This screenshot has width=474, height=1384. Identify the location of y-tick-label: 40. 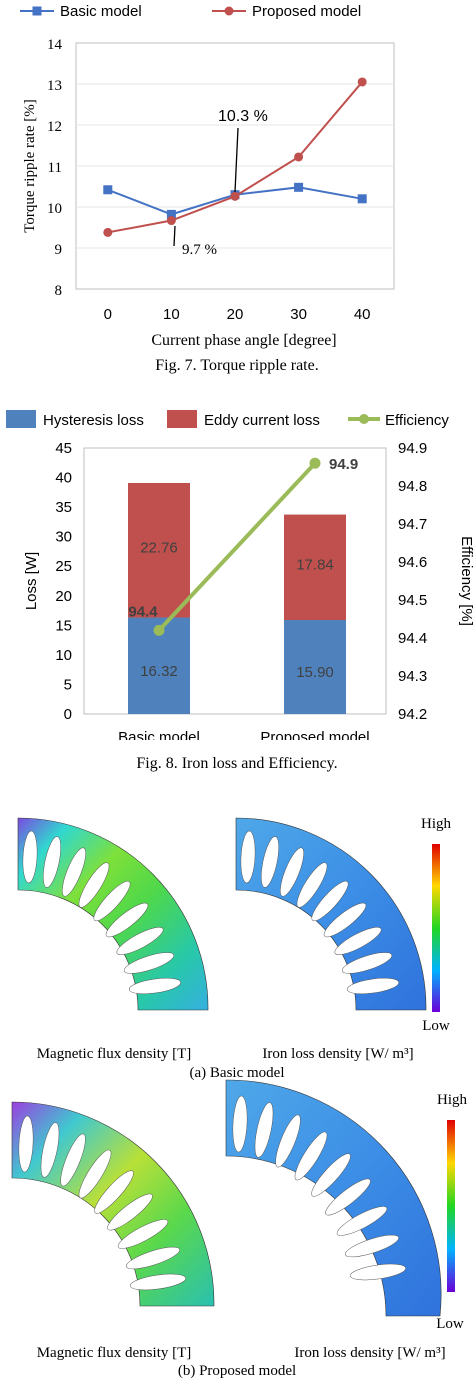
(63, 478).